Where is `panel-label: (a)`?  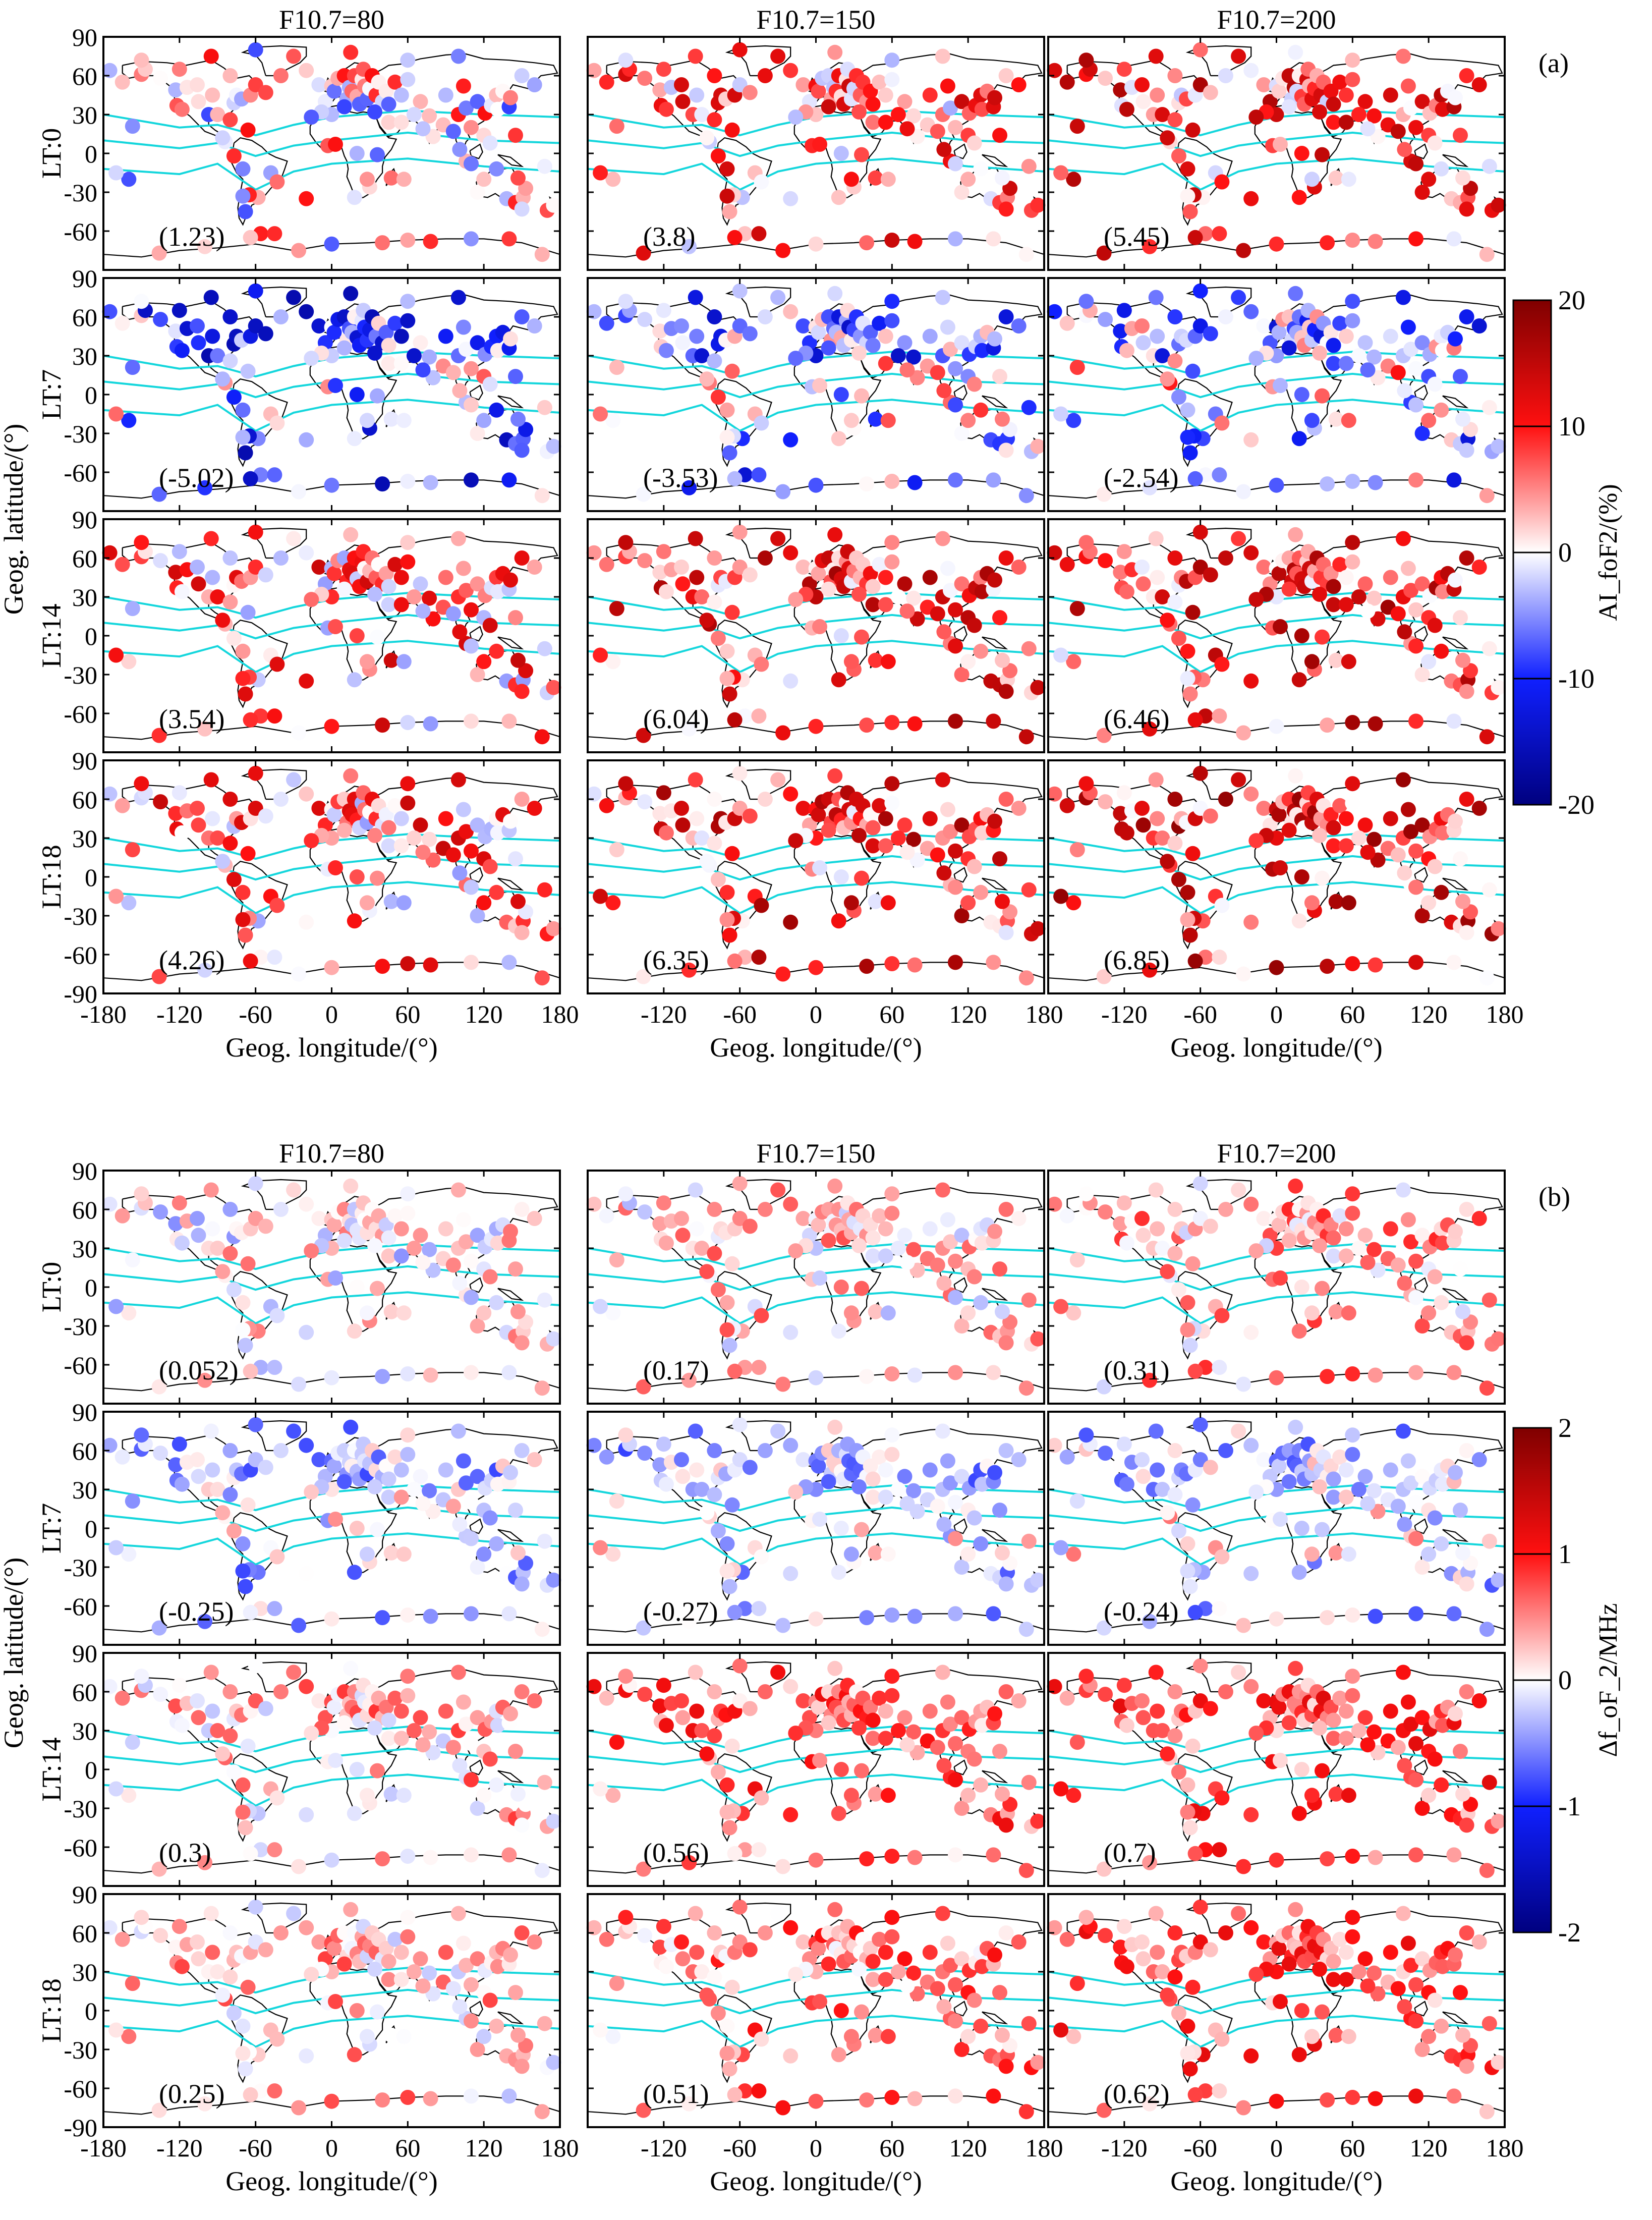 panel-label: (a) is located at coordinates (1554, 63).